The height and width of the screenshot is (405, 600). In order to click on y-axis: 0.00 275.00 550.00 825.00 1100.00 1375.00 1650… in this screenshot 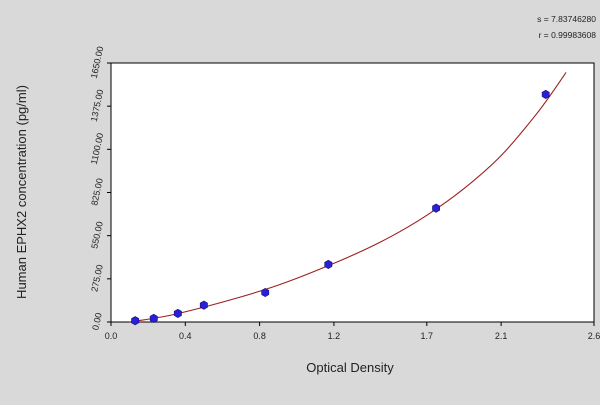, I will do `click(100, 188)`.